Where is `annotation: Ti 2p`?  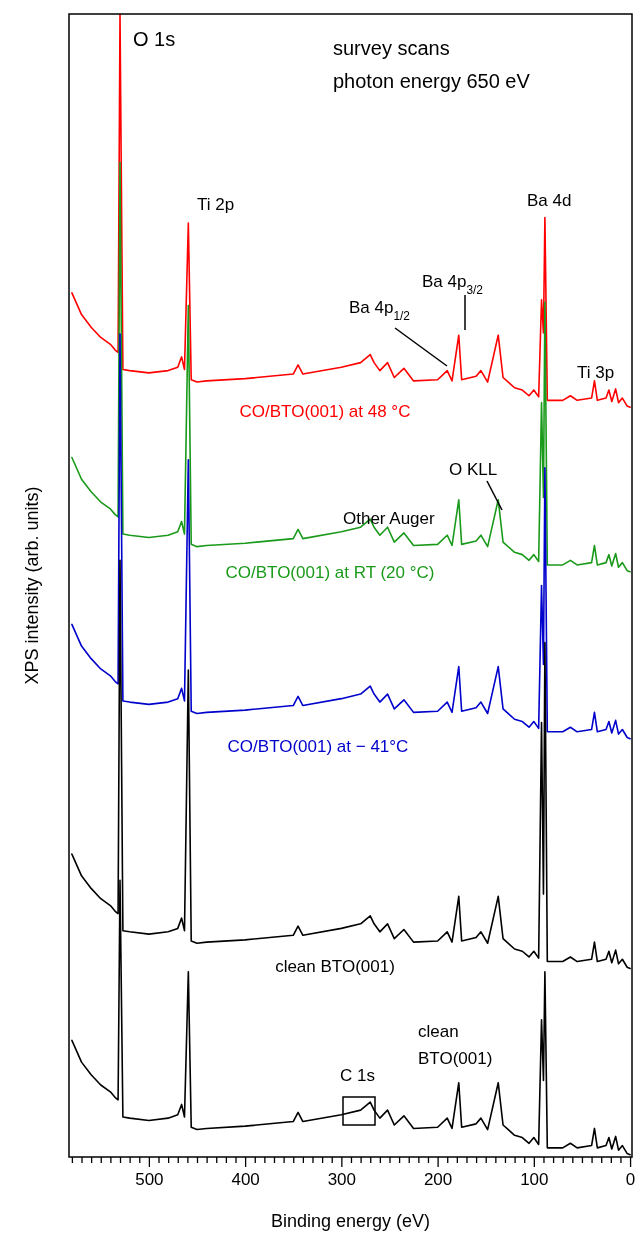 annotation: Ti 2p is located at coordinates (216, 204).